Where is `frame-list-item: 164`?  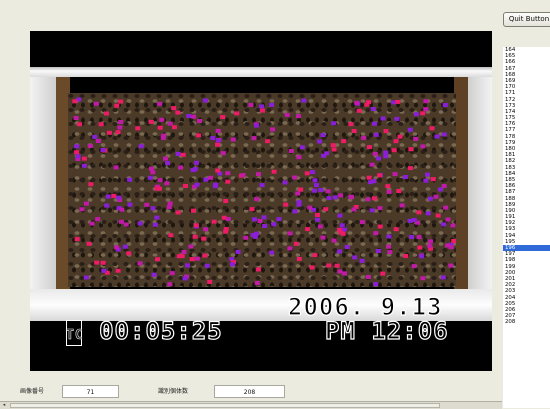
frame-list-item: 164 is located at coordinates (510, 50).